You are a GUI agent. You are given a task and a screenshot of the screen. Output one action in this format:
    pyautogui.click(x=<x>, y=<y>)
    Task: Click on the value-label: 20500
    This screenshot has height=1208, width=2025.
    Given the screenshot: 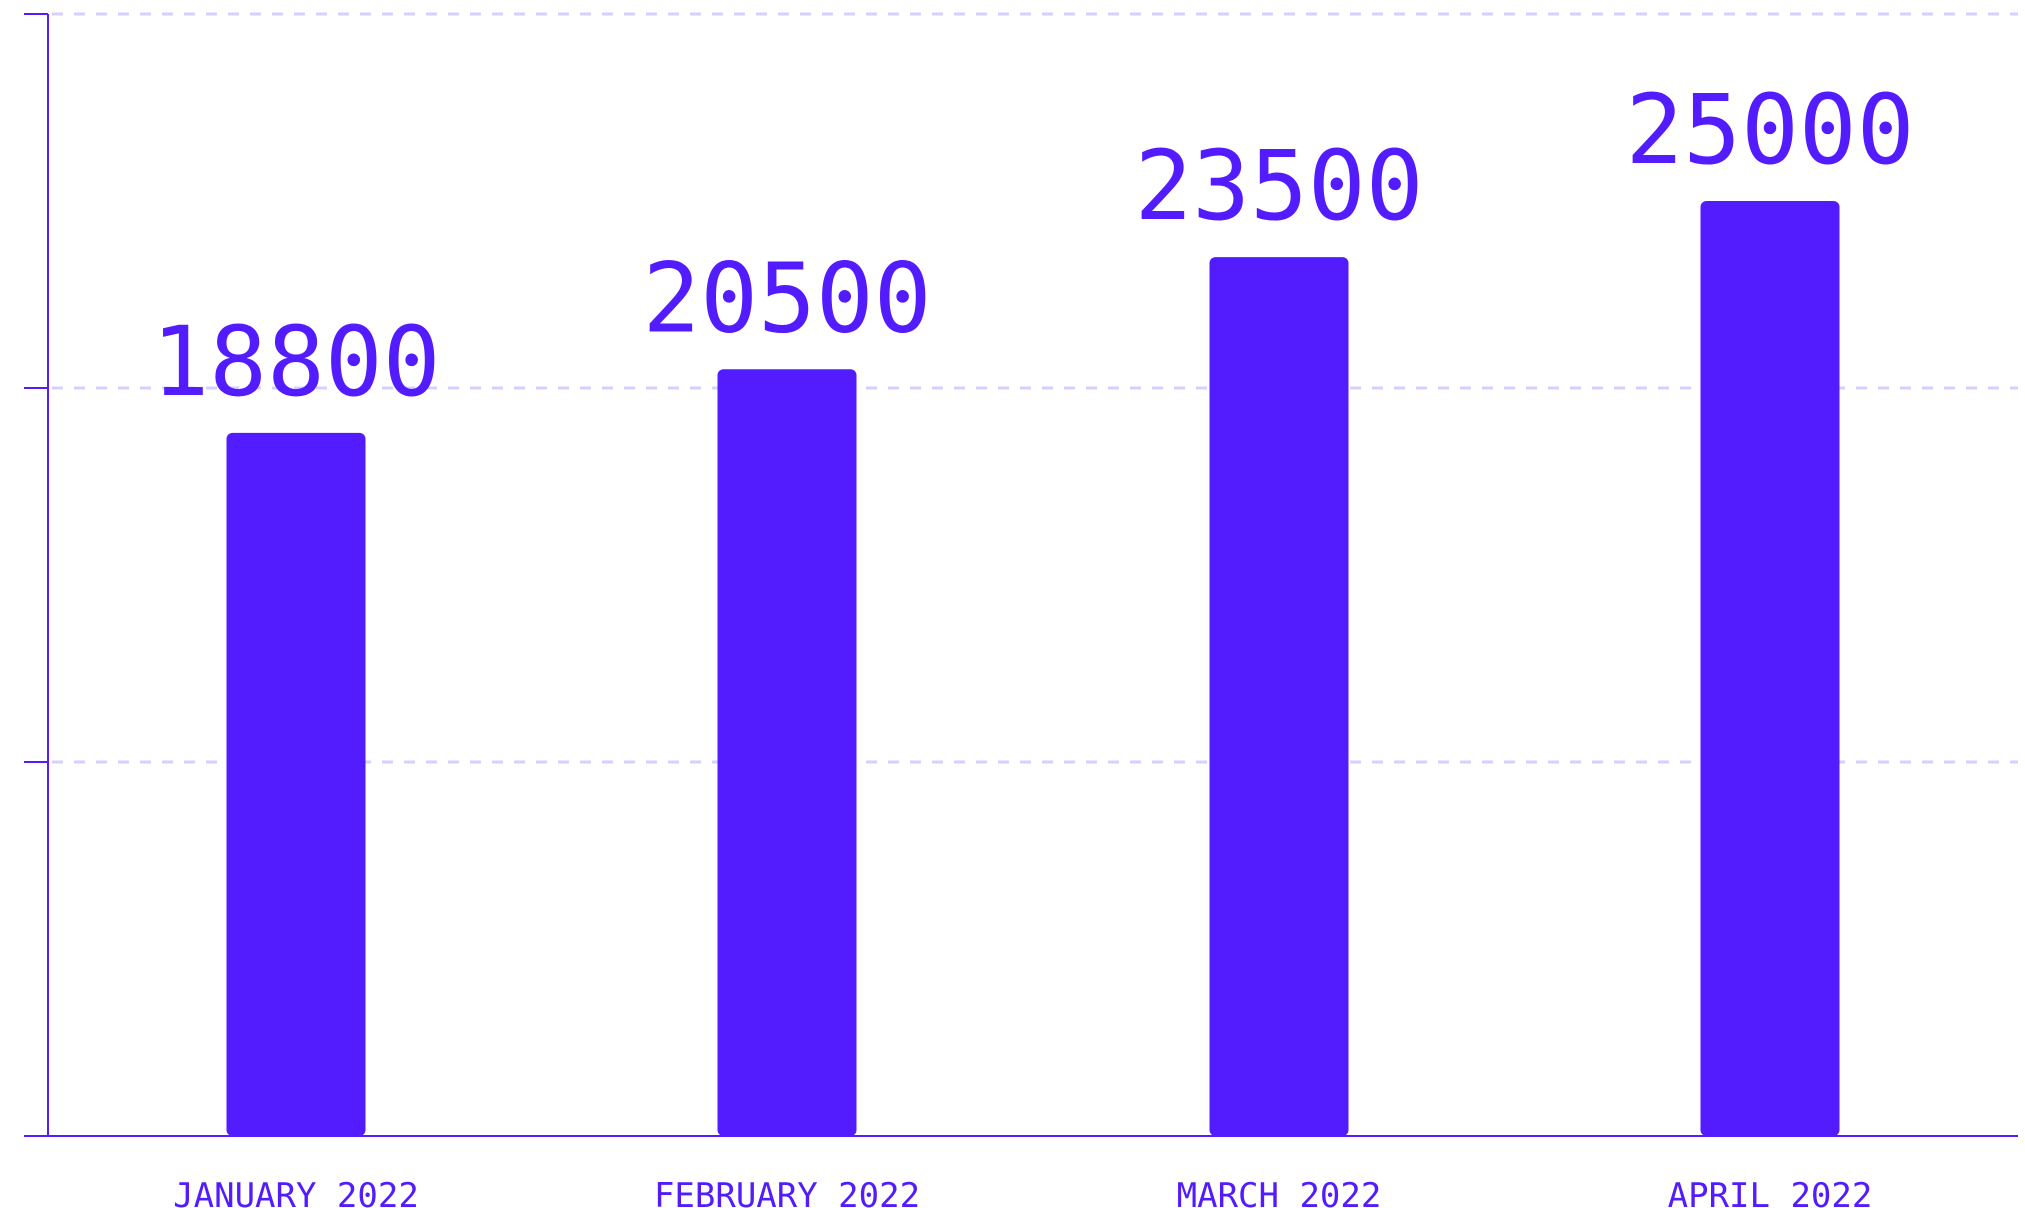 What is the action you would take?
    pyautogui.click(x=787, y=298)
    